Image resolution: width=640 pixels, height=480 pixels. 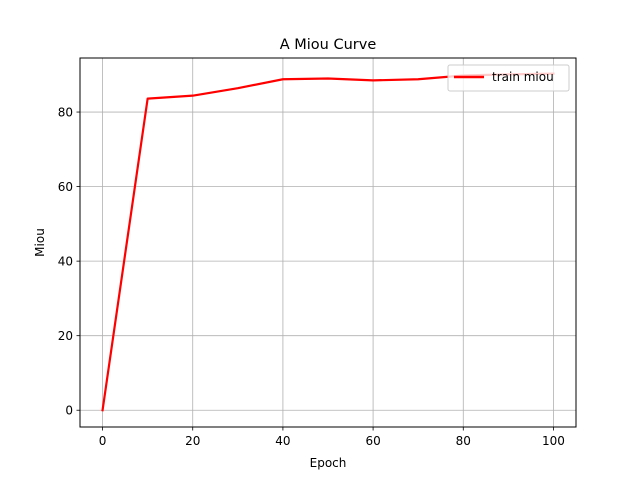 What do you see at coordinates (553, 441) in the screenshot?
I see `x-tick-label: 100` at bounding box center [553, 441].